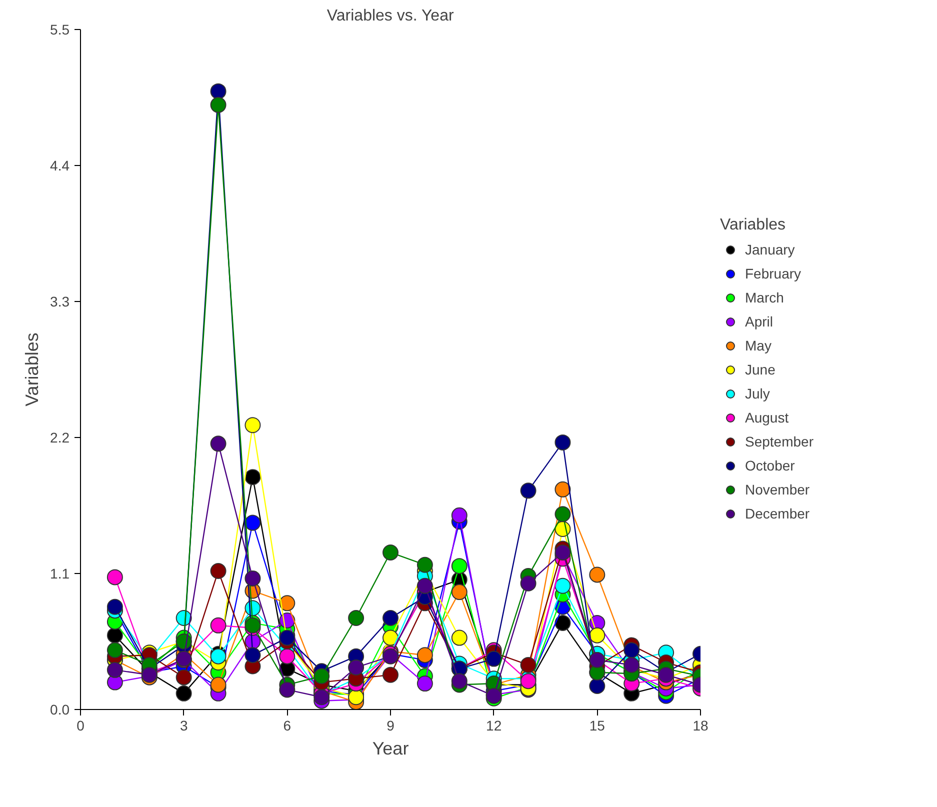  What do you see at coordinates (767, 417) in the screenshot?
I see `legend-label: August` at bounding box center [767, 417].